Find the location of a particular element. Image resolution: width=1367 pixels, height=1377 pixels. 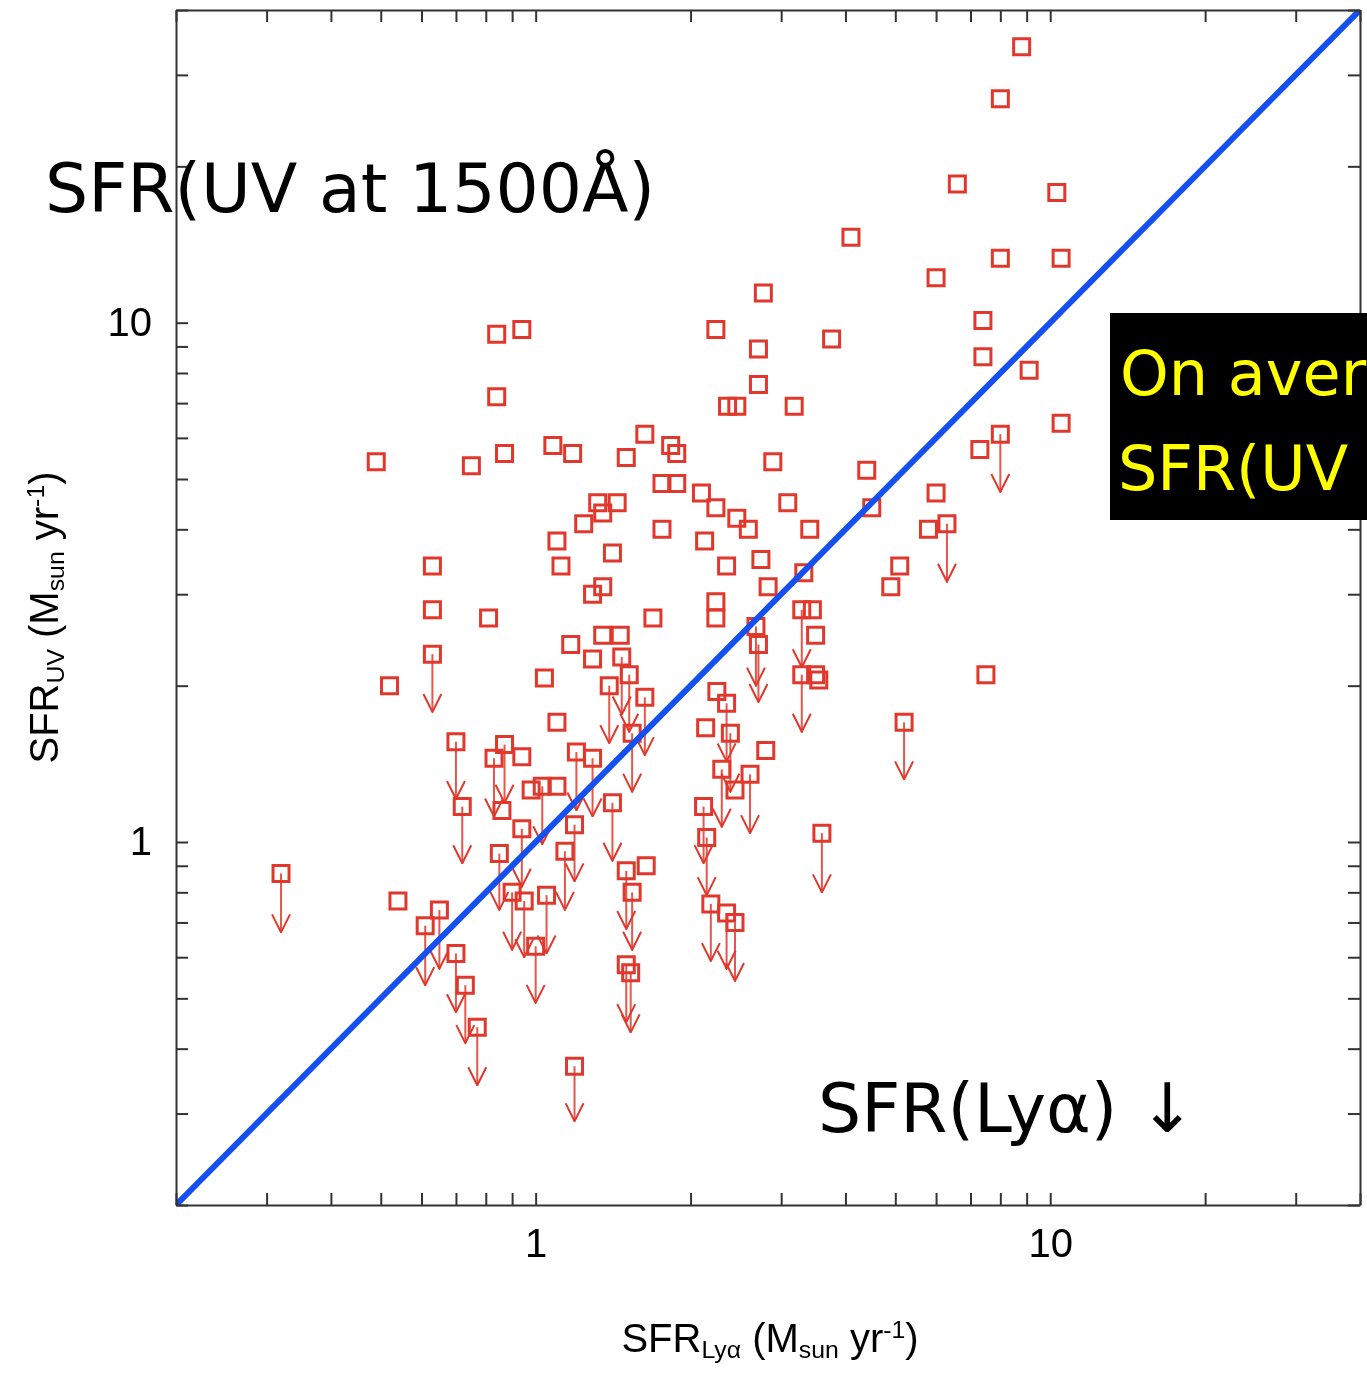

annotation: SFR(UV is located at coordinates (1233, 468).